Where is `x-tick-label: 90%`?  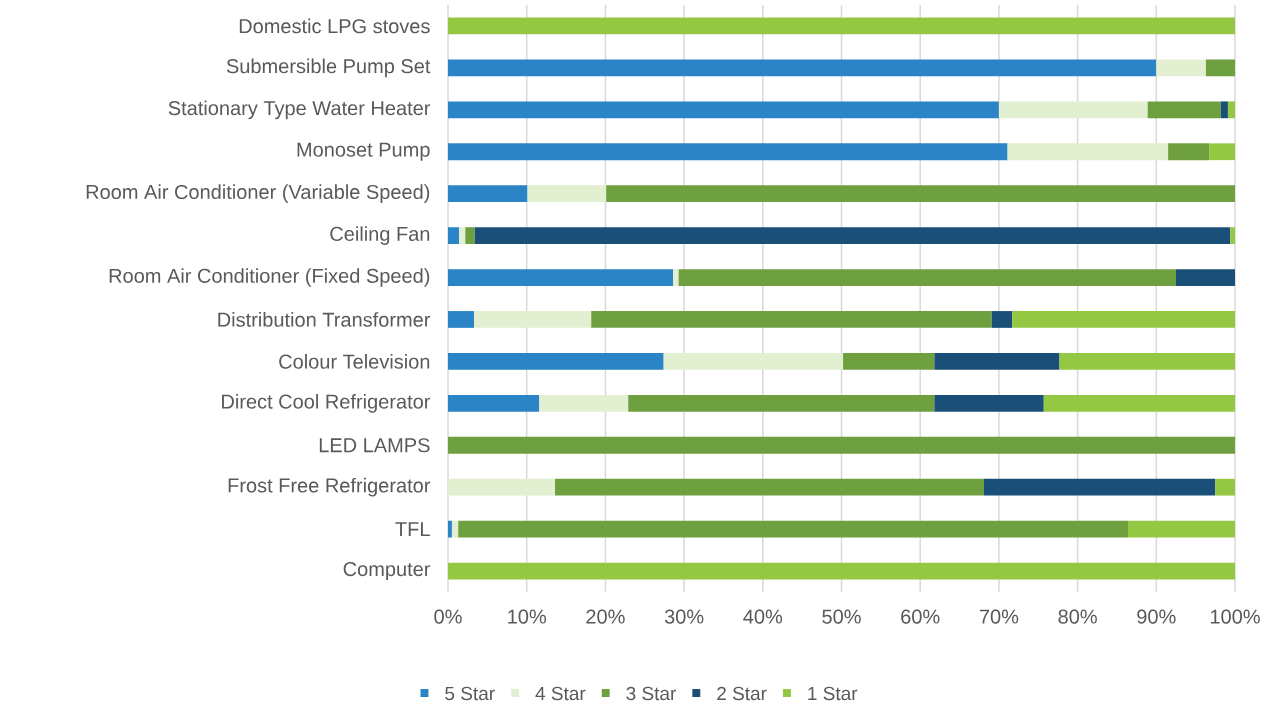
x-tick-label: 90% is located at coordinates (1156, 616).